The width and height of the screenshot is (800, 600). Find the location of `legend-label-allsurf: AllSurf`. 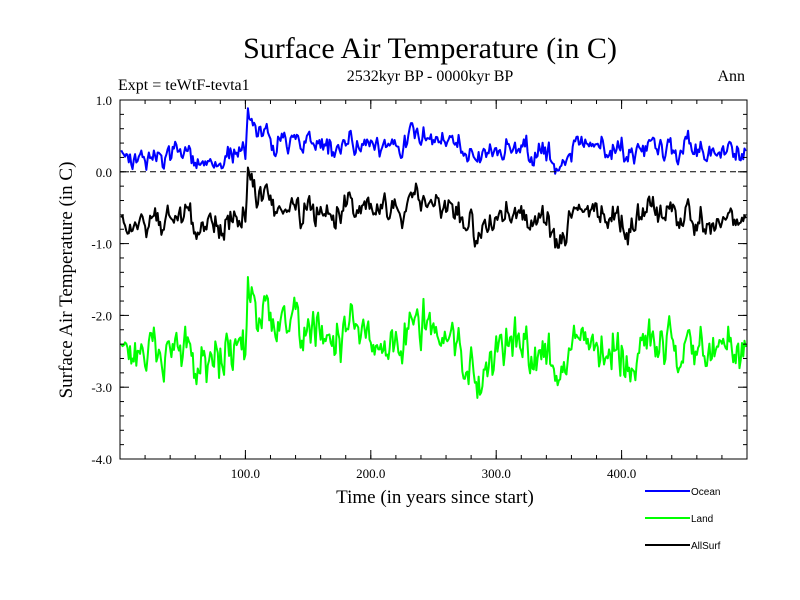

legend-label-allsurf: AllSurf is located at coordinates (706, 546).